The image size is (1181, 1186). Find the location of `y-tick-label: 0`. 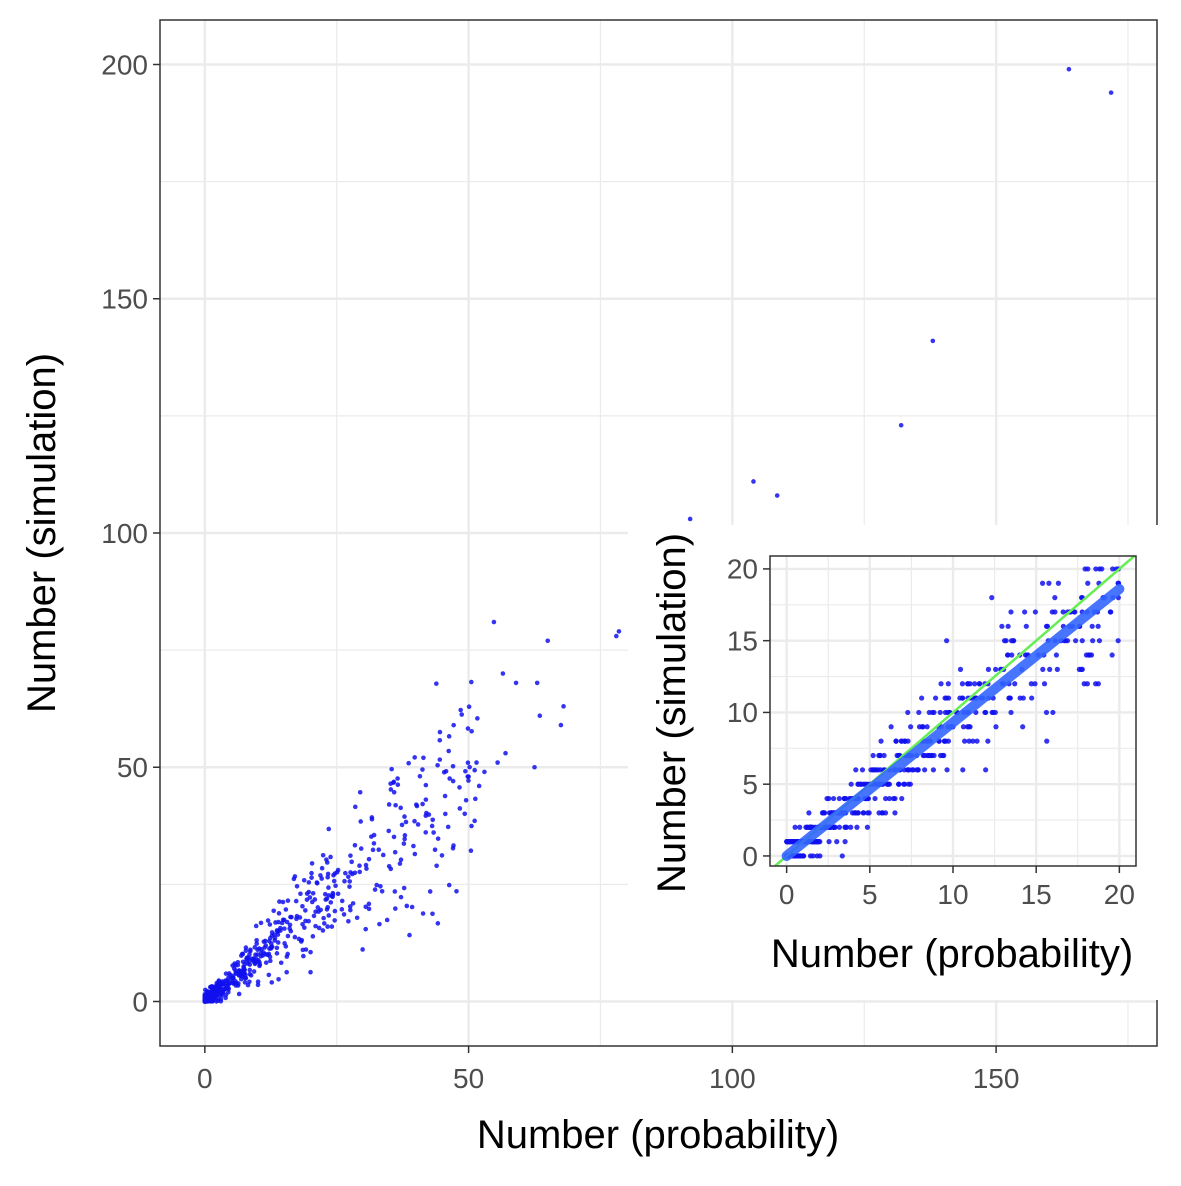

y-tick-label: 0 is located at coordinates (140, 1001).